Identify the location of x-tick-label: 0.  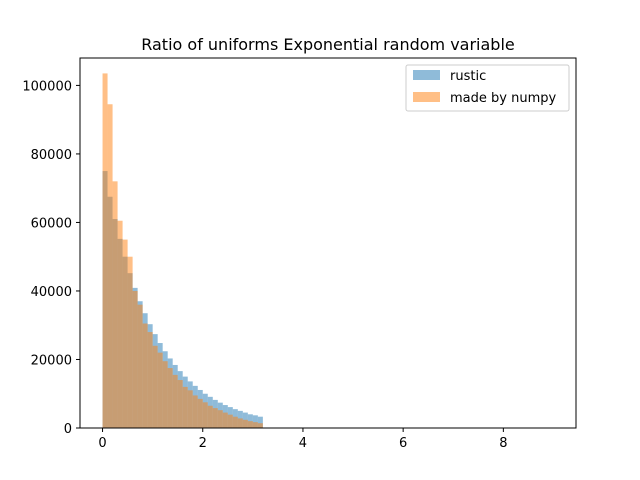
(102, 443).